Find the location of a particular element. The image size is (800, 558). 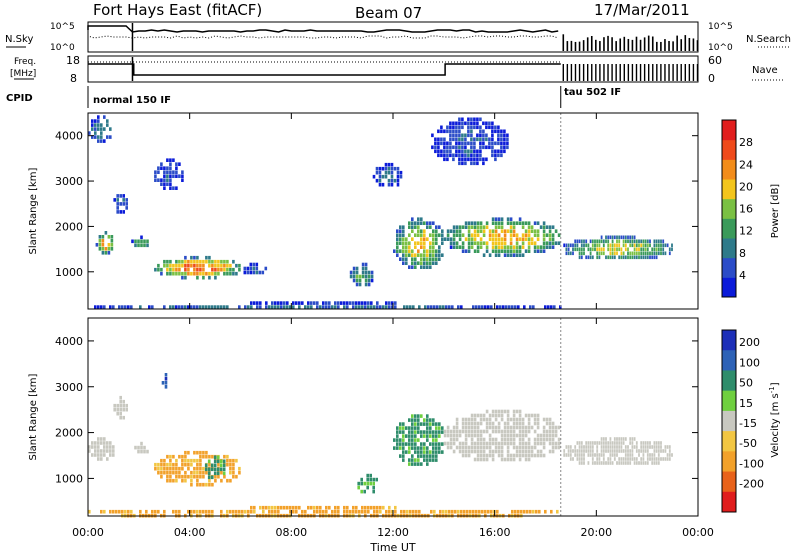

velocity-colorbar-label: Velocity [m s-1] is located at coordinates (774, 419).